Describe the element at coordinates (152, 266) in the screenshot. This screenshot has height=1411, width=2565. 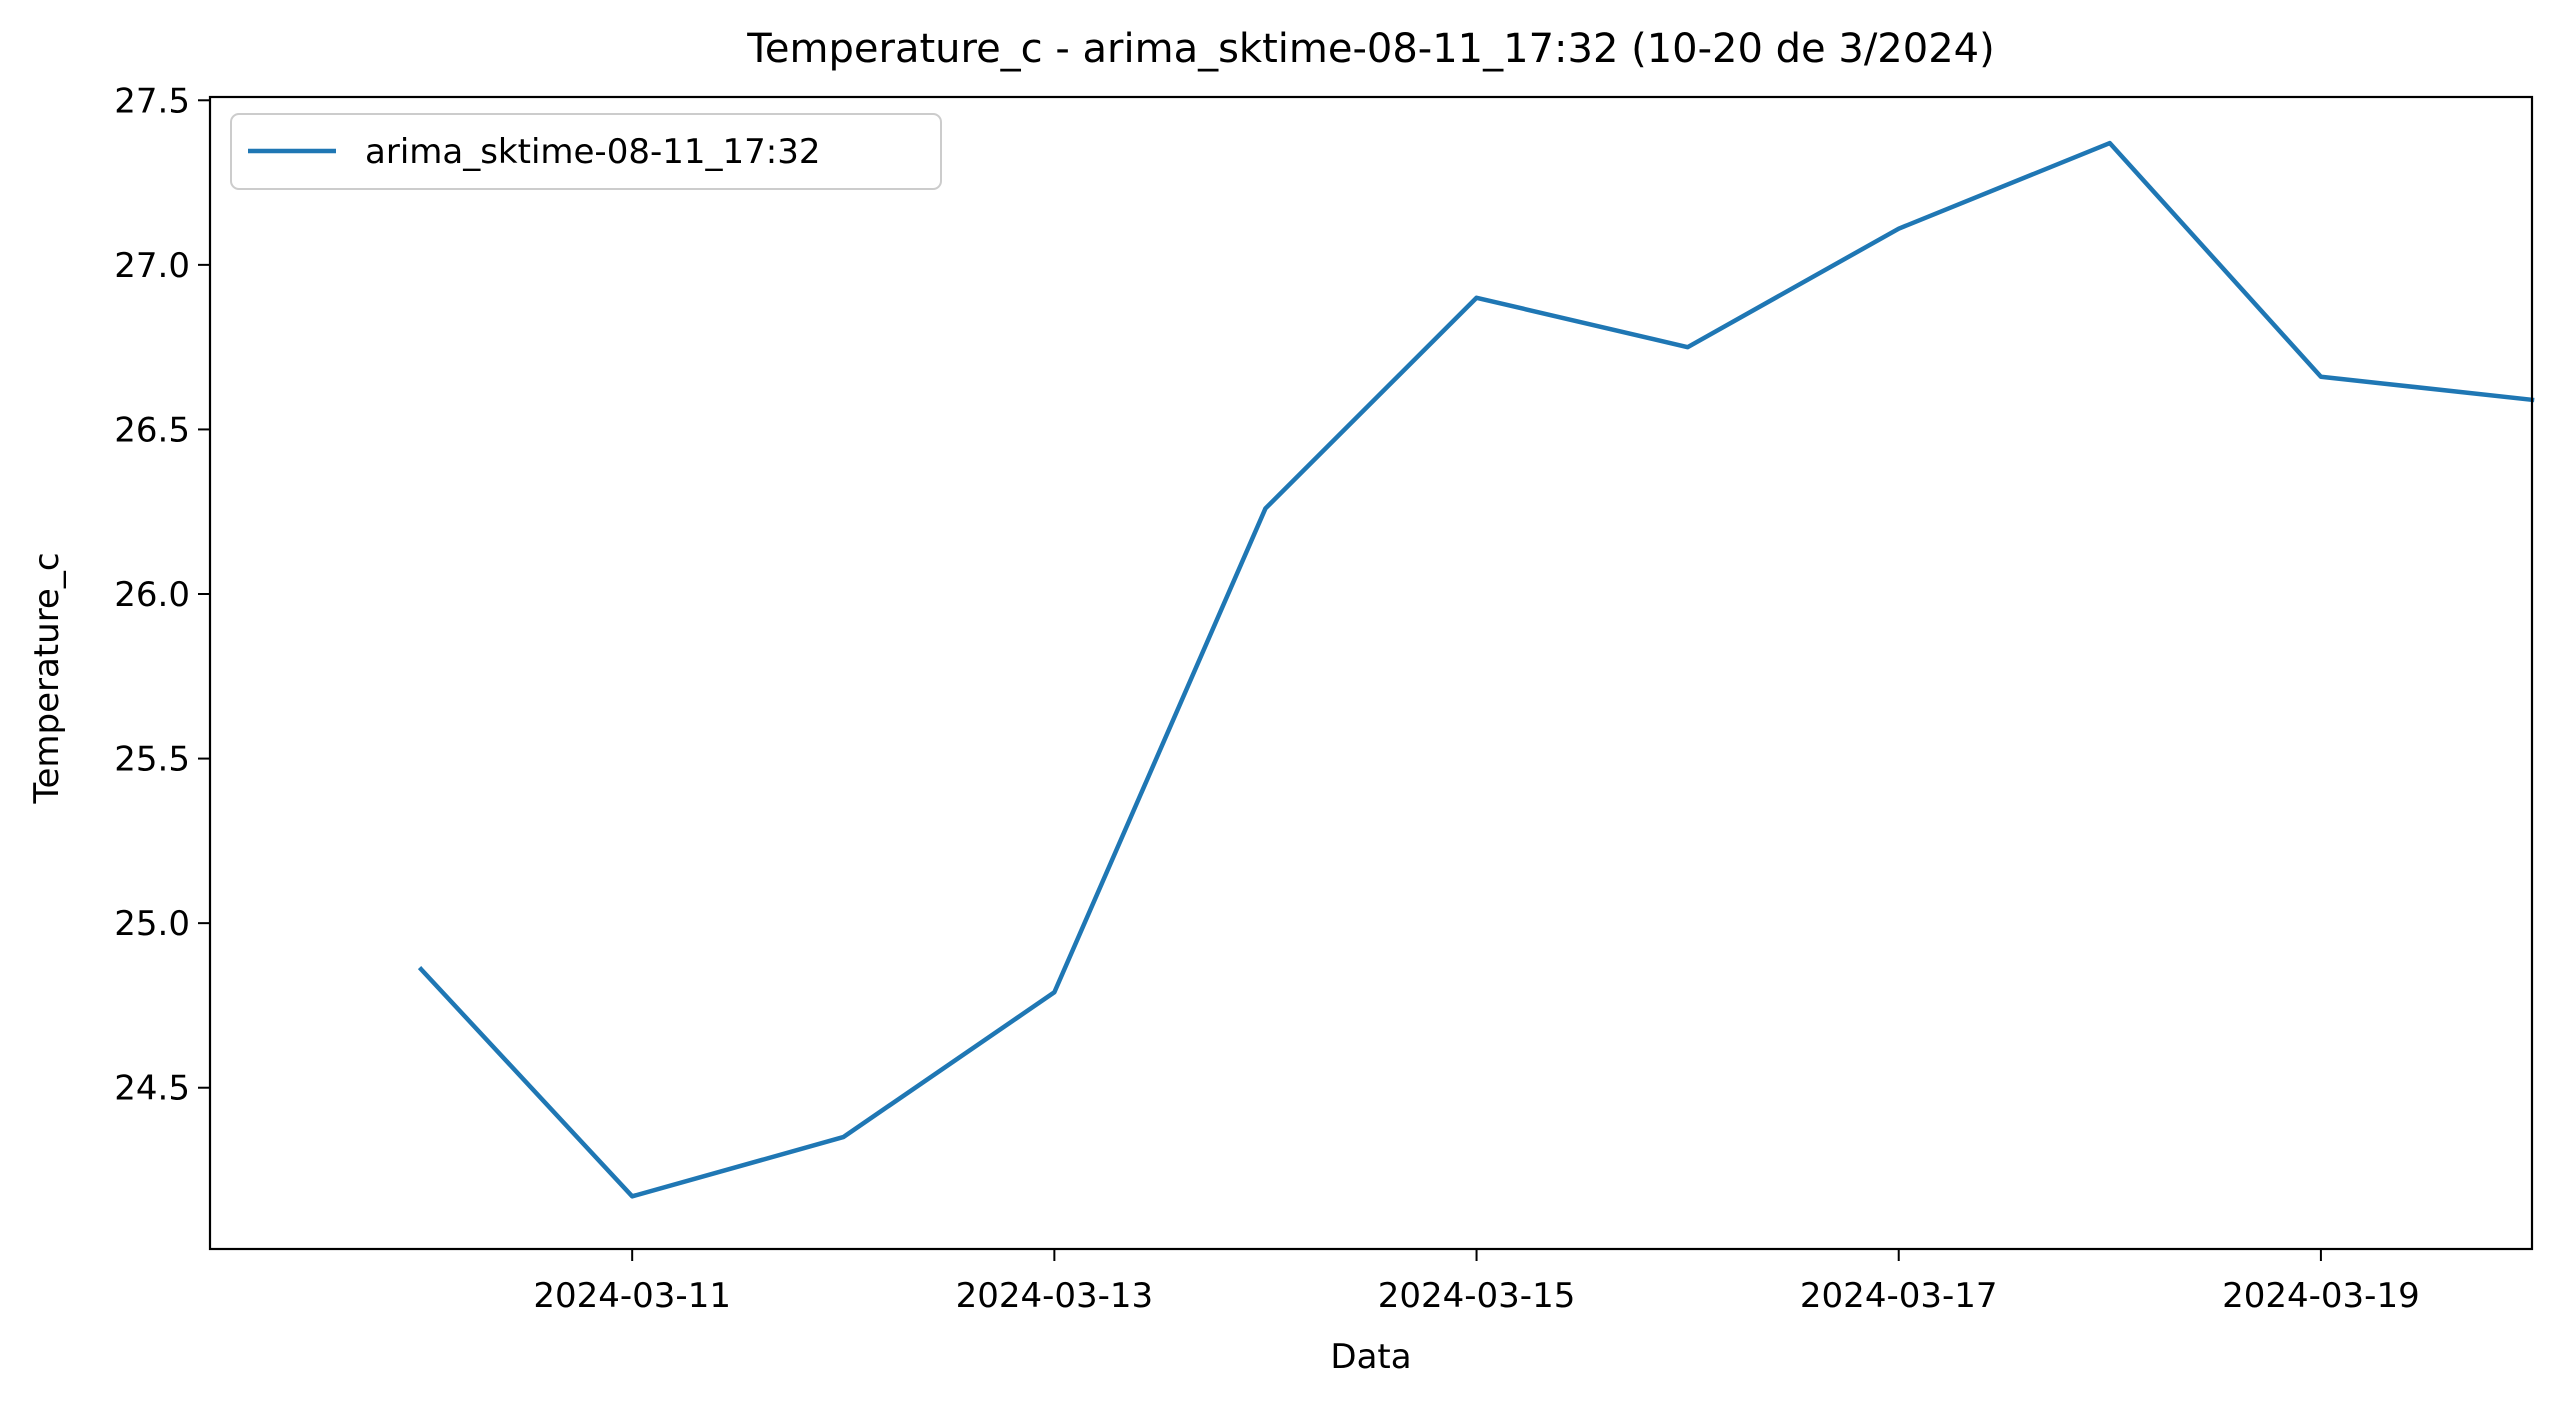
I see `y-tick-label-5: 27.0` at that location.